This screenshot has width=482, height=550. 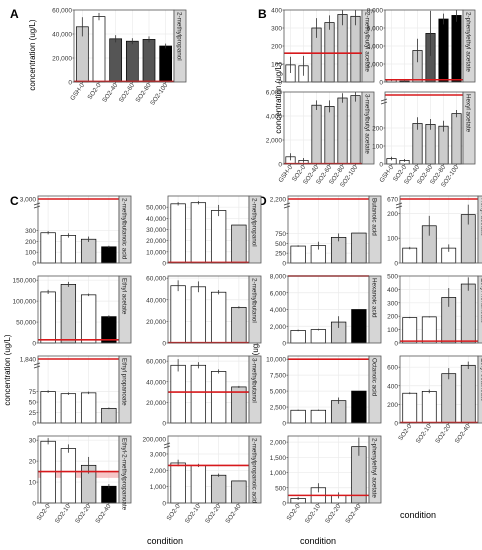 I want to click on plot-2-tick-label-1: 2,000, so click(x=375, y=65).